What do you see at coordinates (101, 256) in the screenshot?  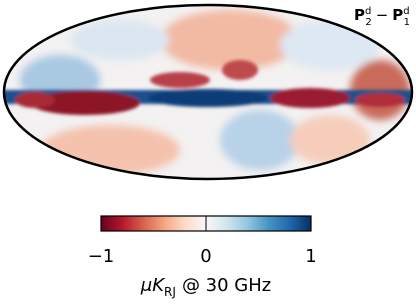 I see `tick-label: −1` at bounding box center [101, 256].